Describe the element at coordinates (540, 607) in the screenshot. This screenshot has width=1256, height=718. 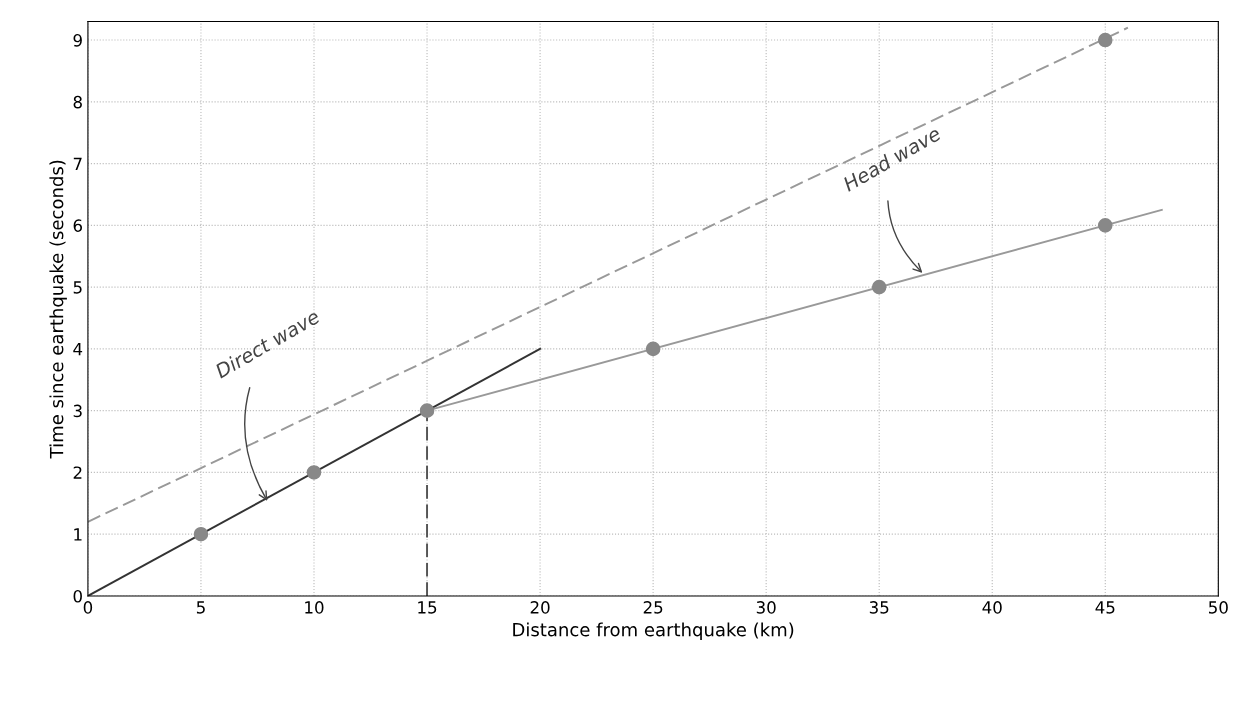
I see `x-tick-label: 20` at that location.